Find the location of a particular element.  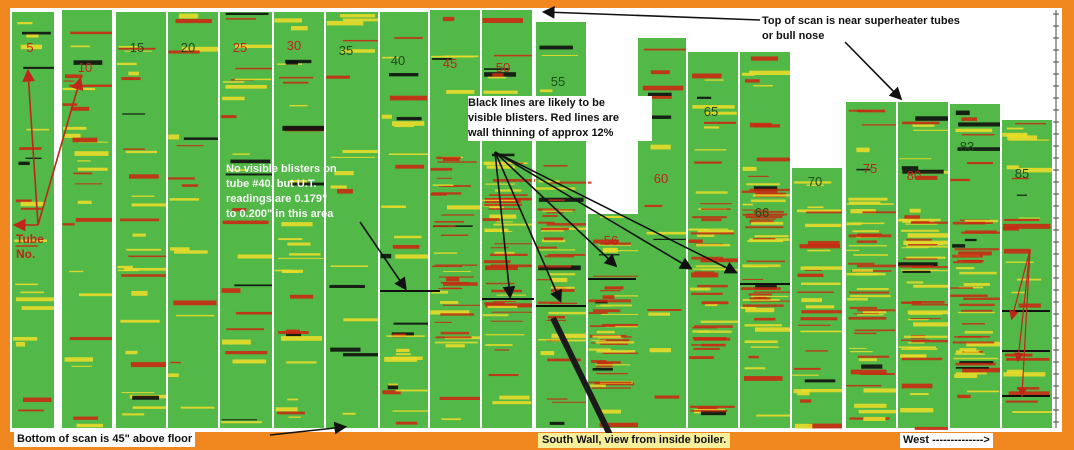

south-wall-pointer is located at coordinates (584, 381).